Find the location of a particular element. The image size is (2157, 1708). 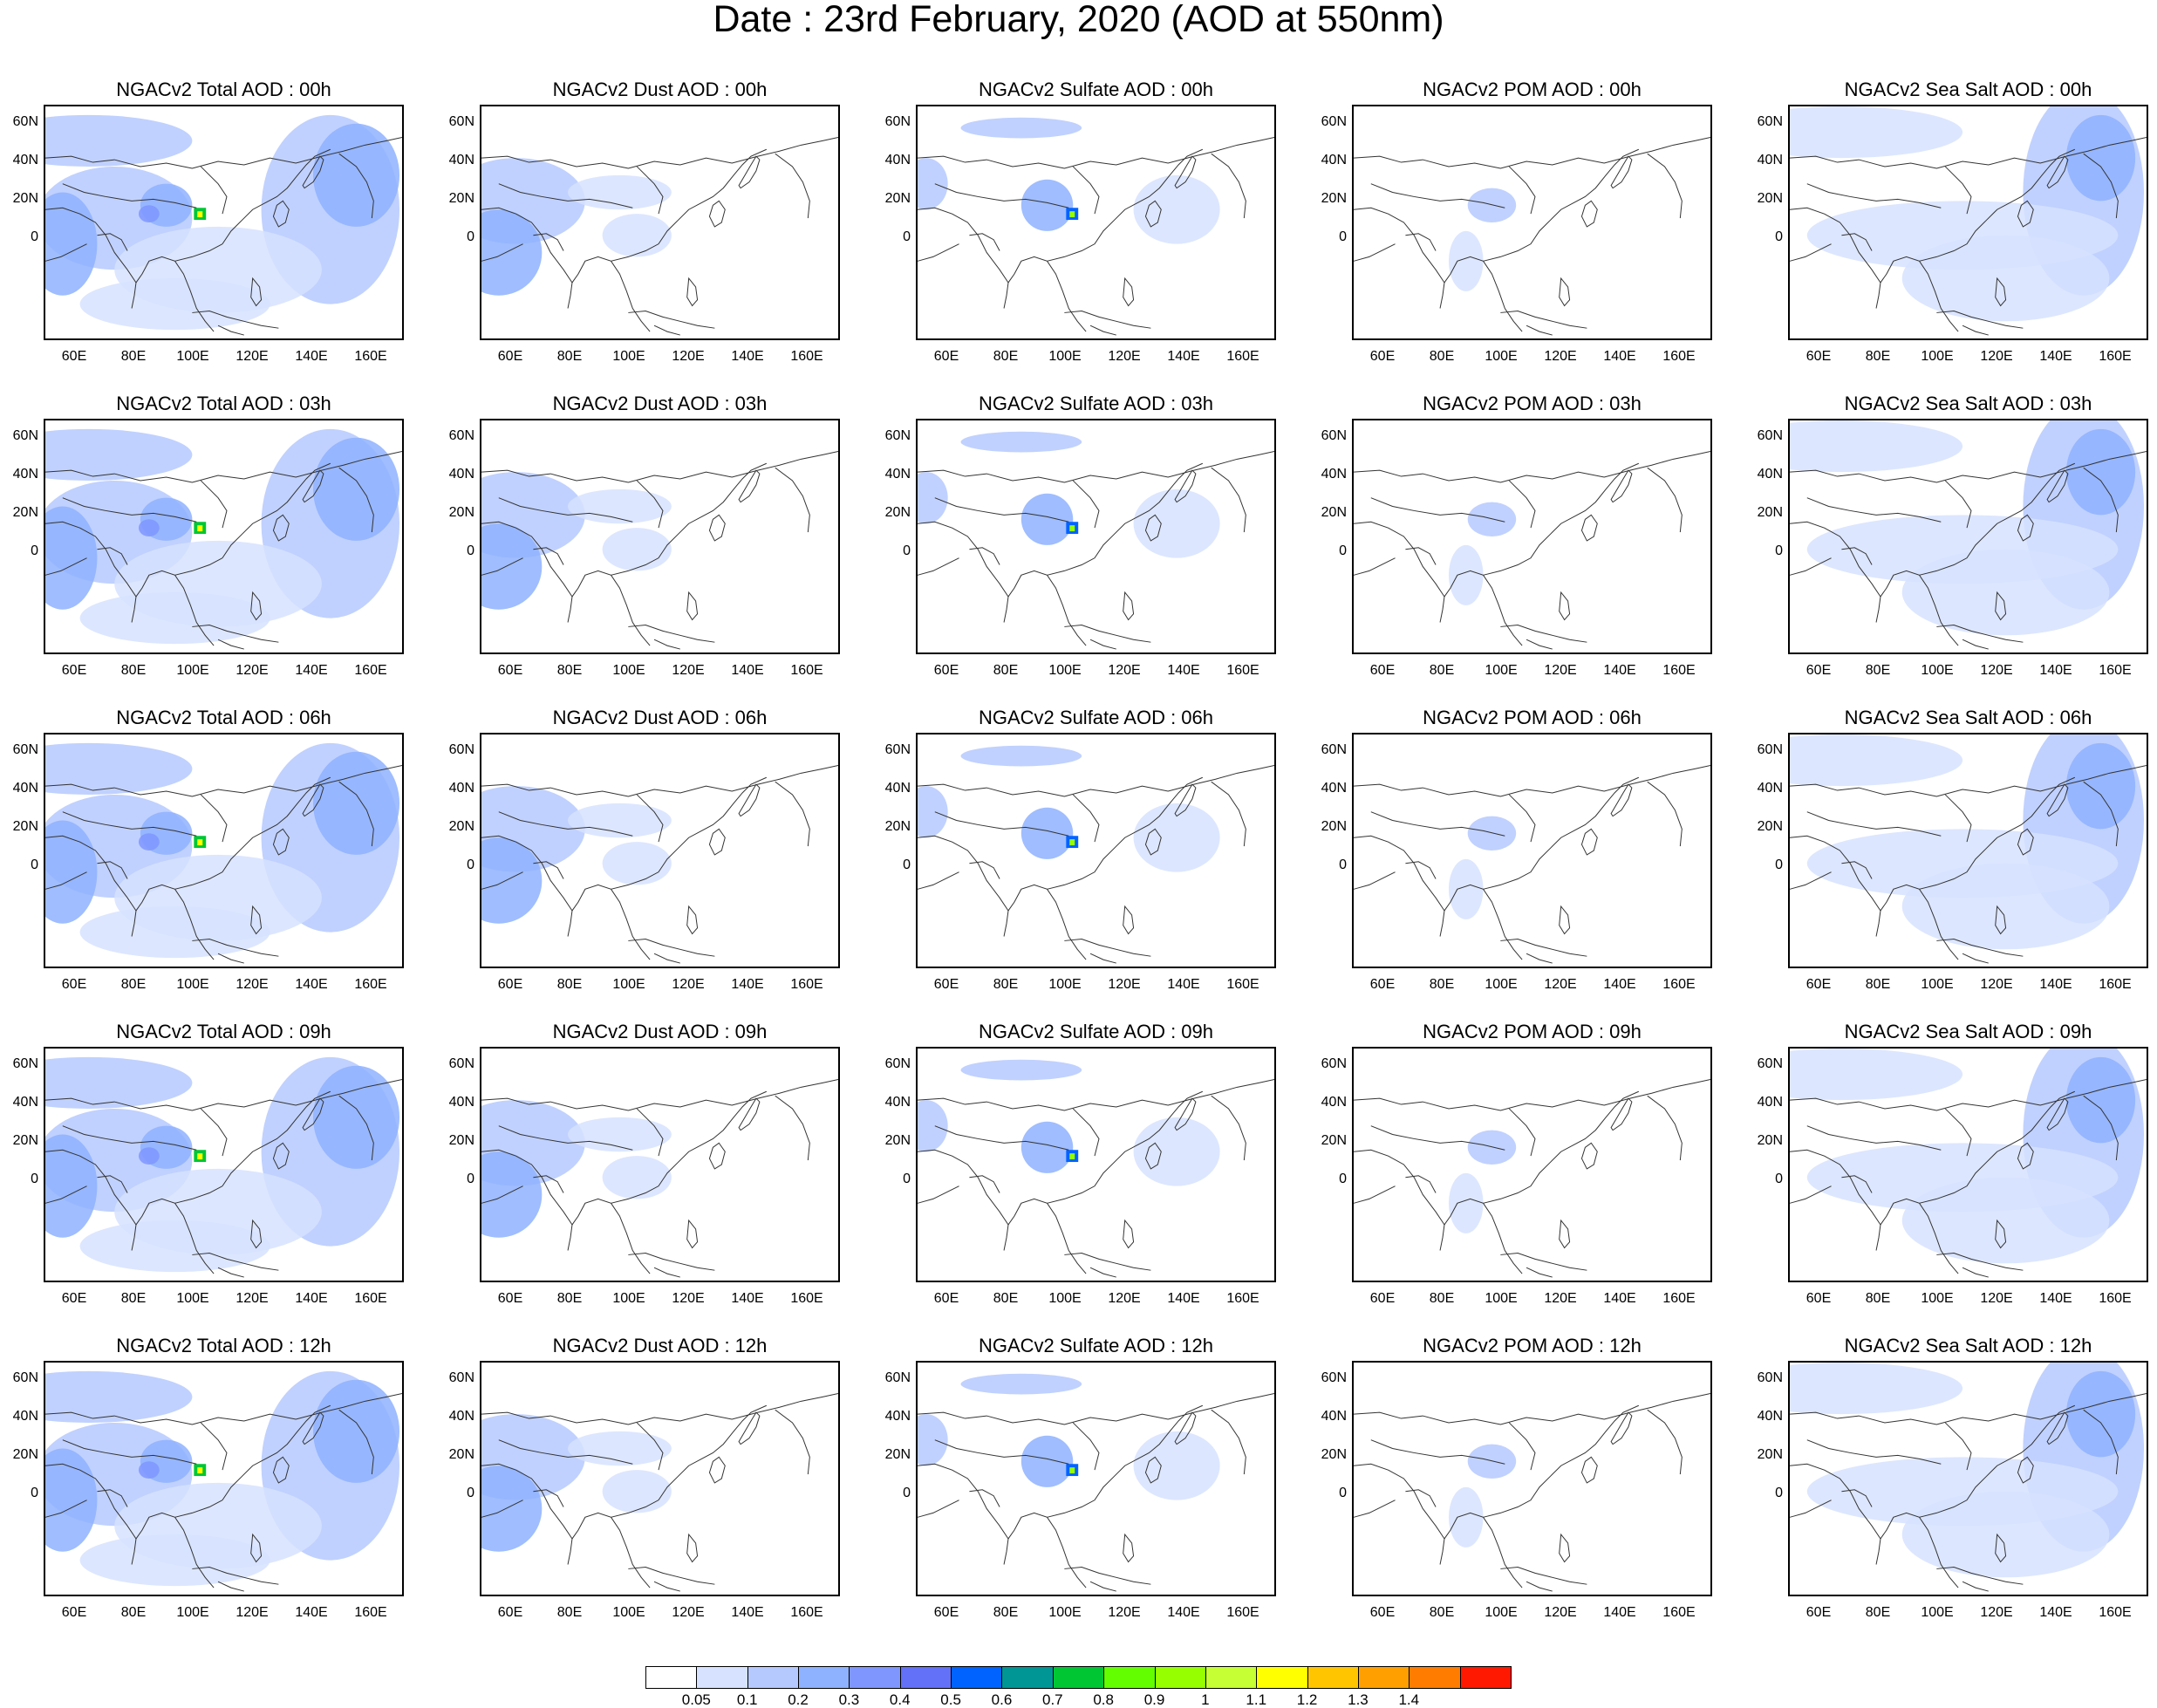

panel-title: NGACv2 Total AOD : 12h is located at coordinates (223, 1345).